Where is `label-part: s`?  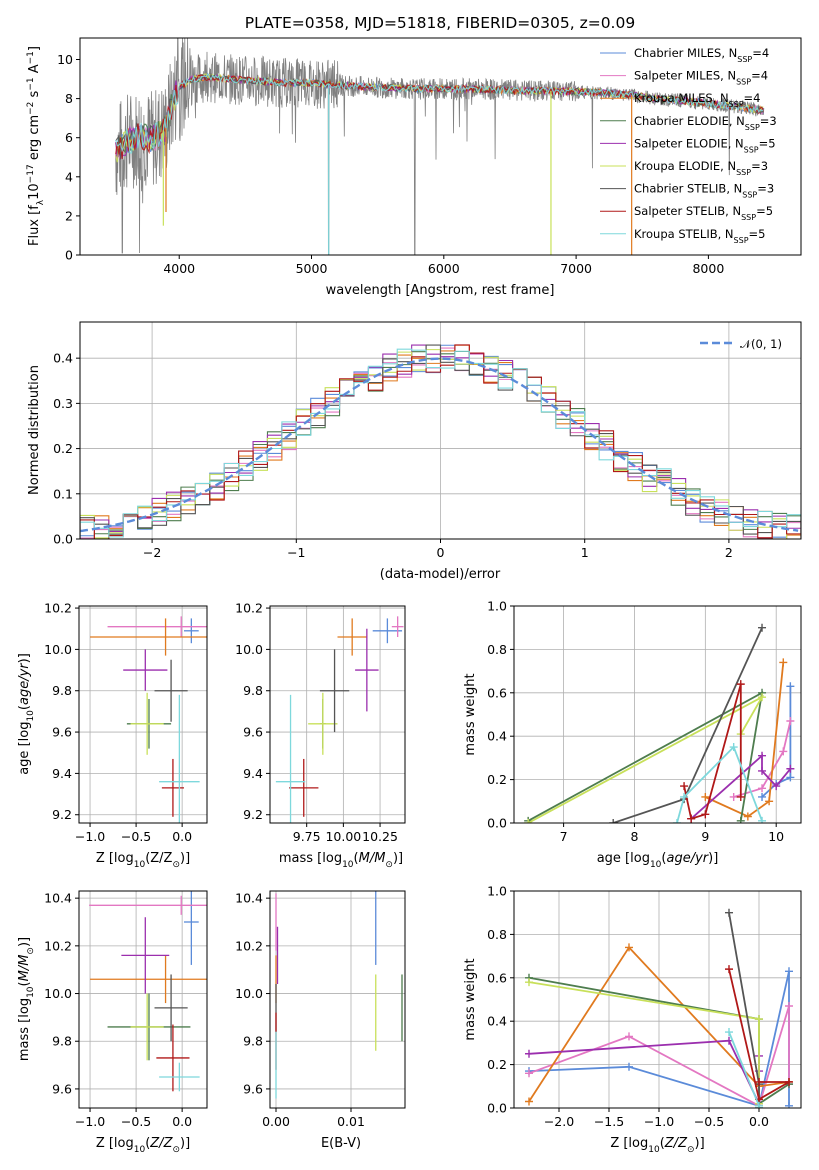
label-part: s is located at coordinates (34, 95).